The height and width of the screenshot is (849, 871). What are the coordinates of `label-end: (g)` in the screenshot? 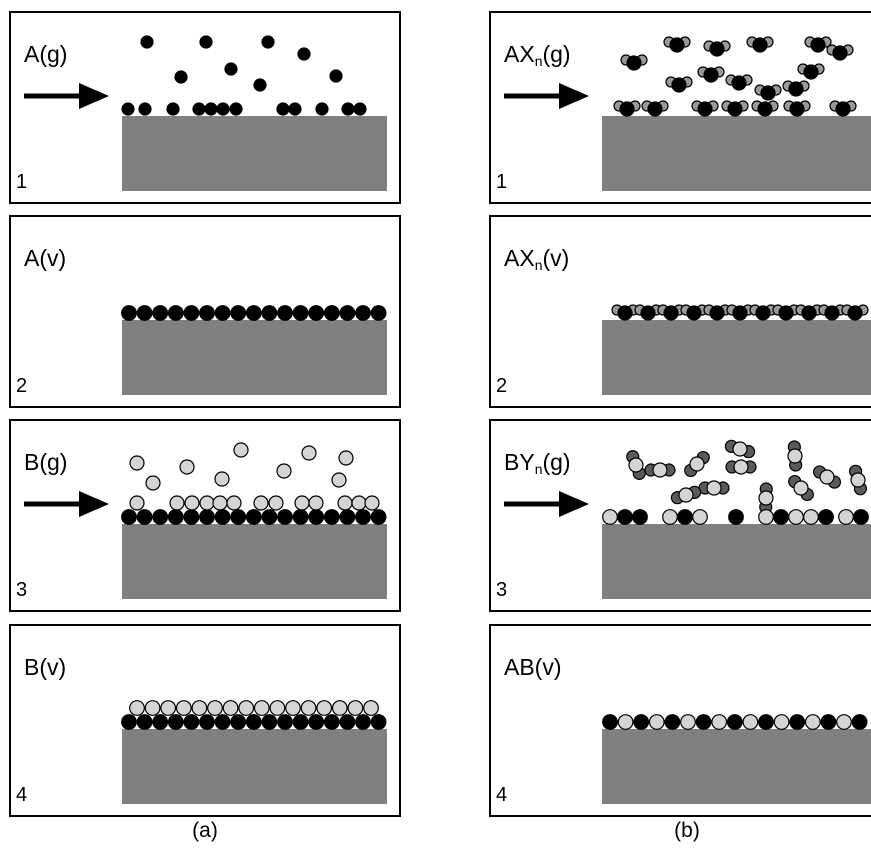 It's located at (556, 54).